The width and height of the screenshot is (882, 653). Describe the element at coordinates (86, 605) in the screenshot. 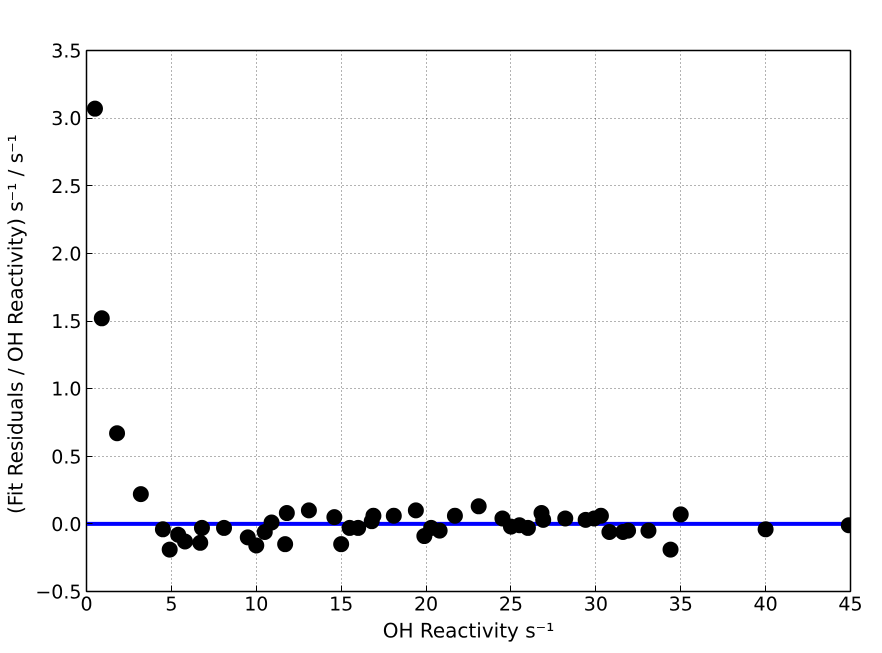

I see `x-tick-label: 0` at that location.